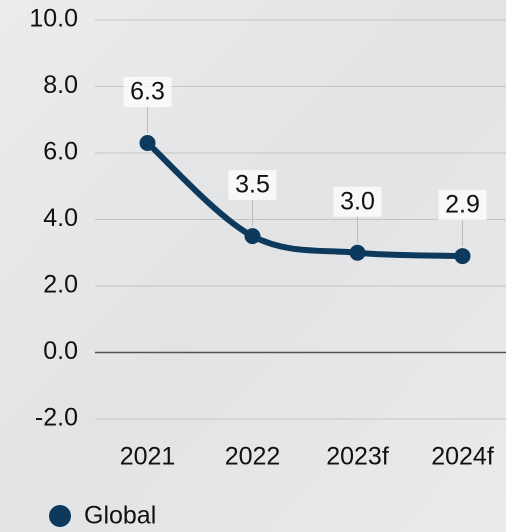 This screenshot has width=506, height=532. What do you see at coordinates (148, 457) in the screenshot?
I see `x-tick-label: 2021` at bounding box center [148, 457].